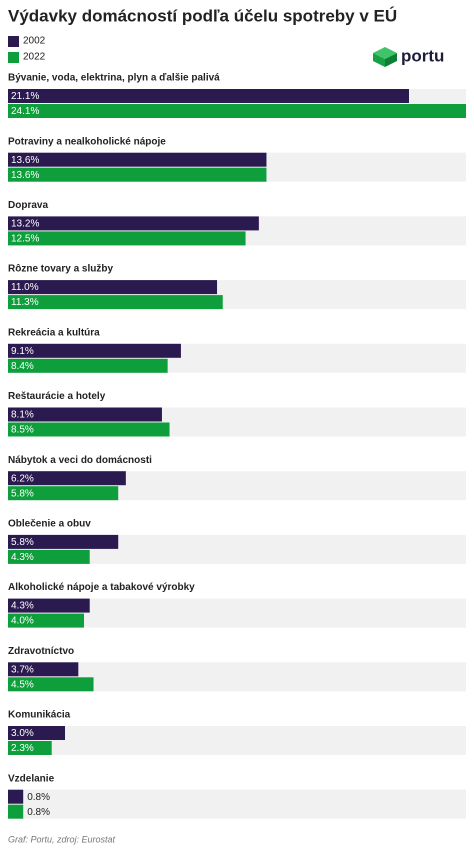 This screenshot has width=474, height=850. What do you see at coordinates (22, 733) in the screenshot?
I see `value-label: 3.0%` at bounding box center [22, 733].